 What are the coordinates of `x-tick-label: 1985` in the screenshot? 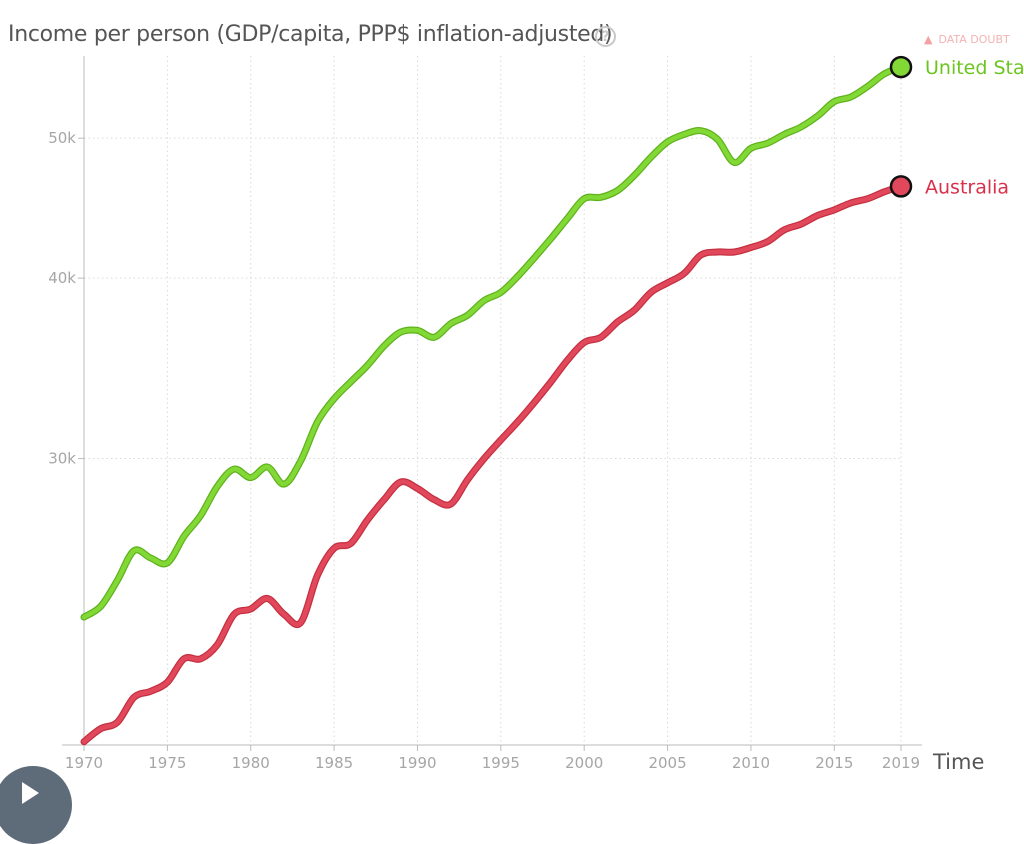 It's located at (334, 763).